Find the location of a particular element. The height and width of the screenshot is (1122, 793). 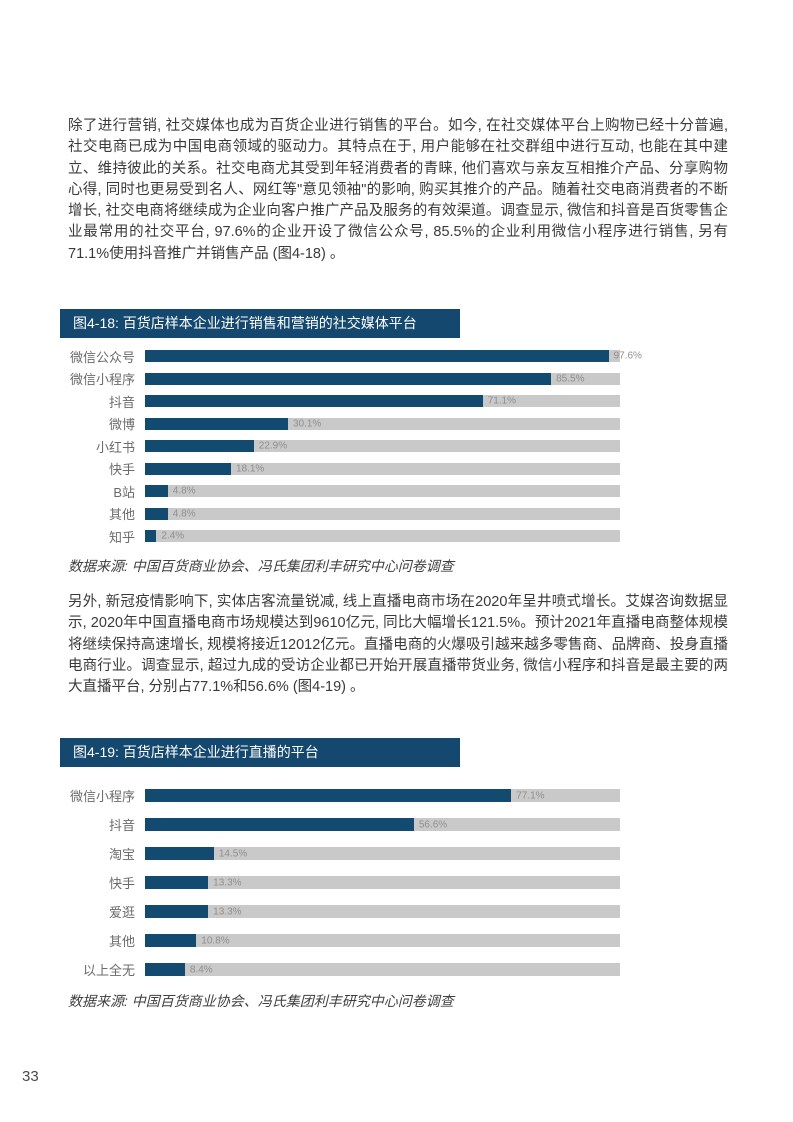

category-label: B站 is located at coordinates (124, 492).